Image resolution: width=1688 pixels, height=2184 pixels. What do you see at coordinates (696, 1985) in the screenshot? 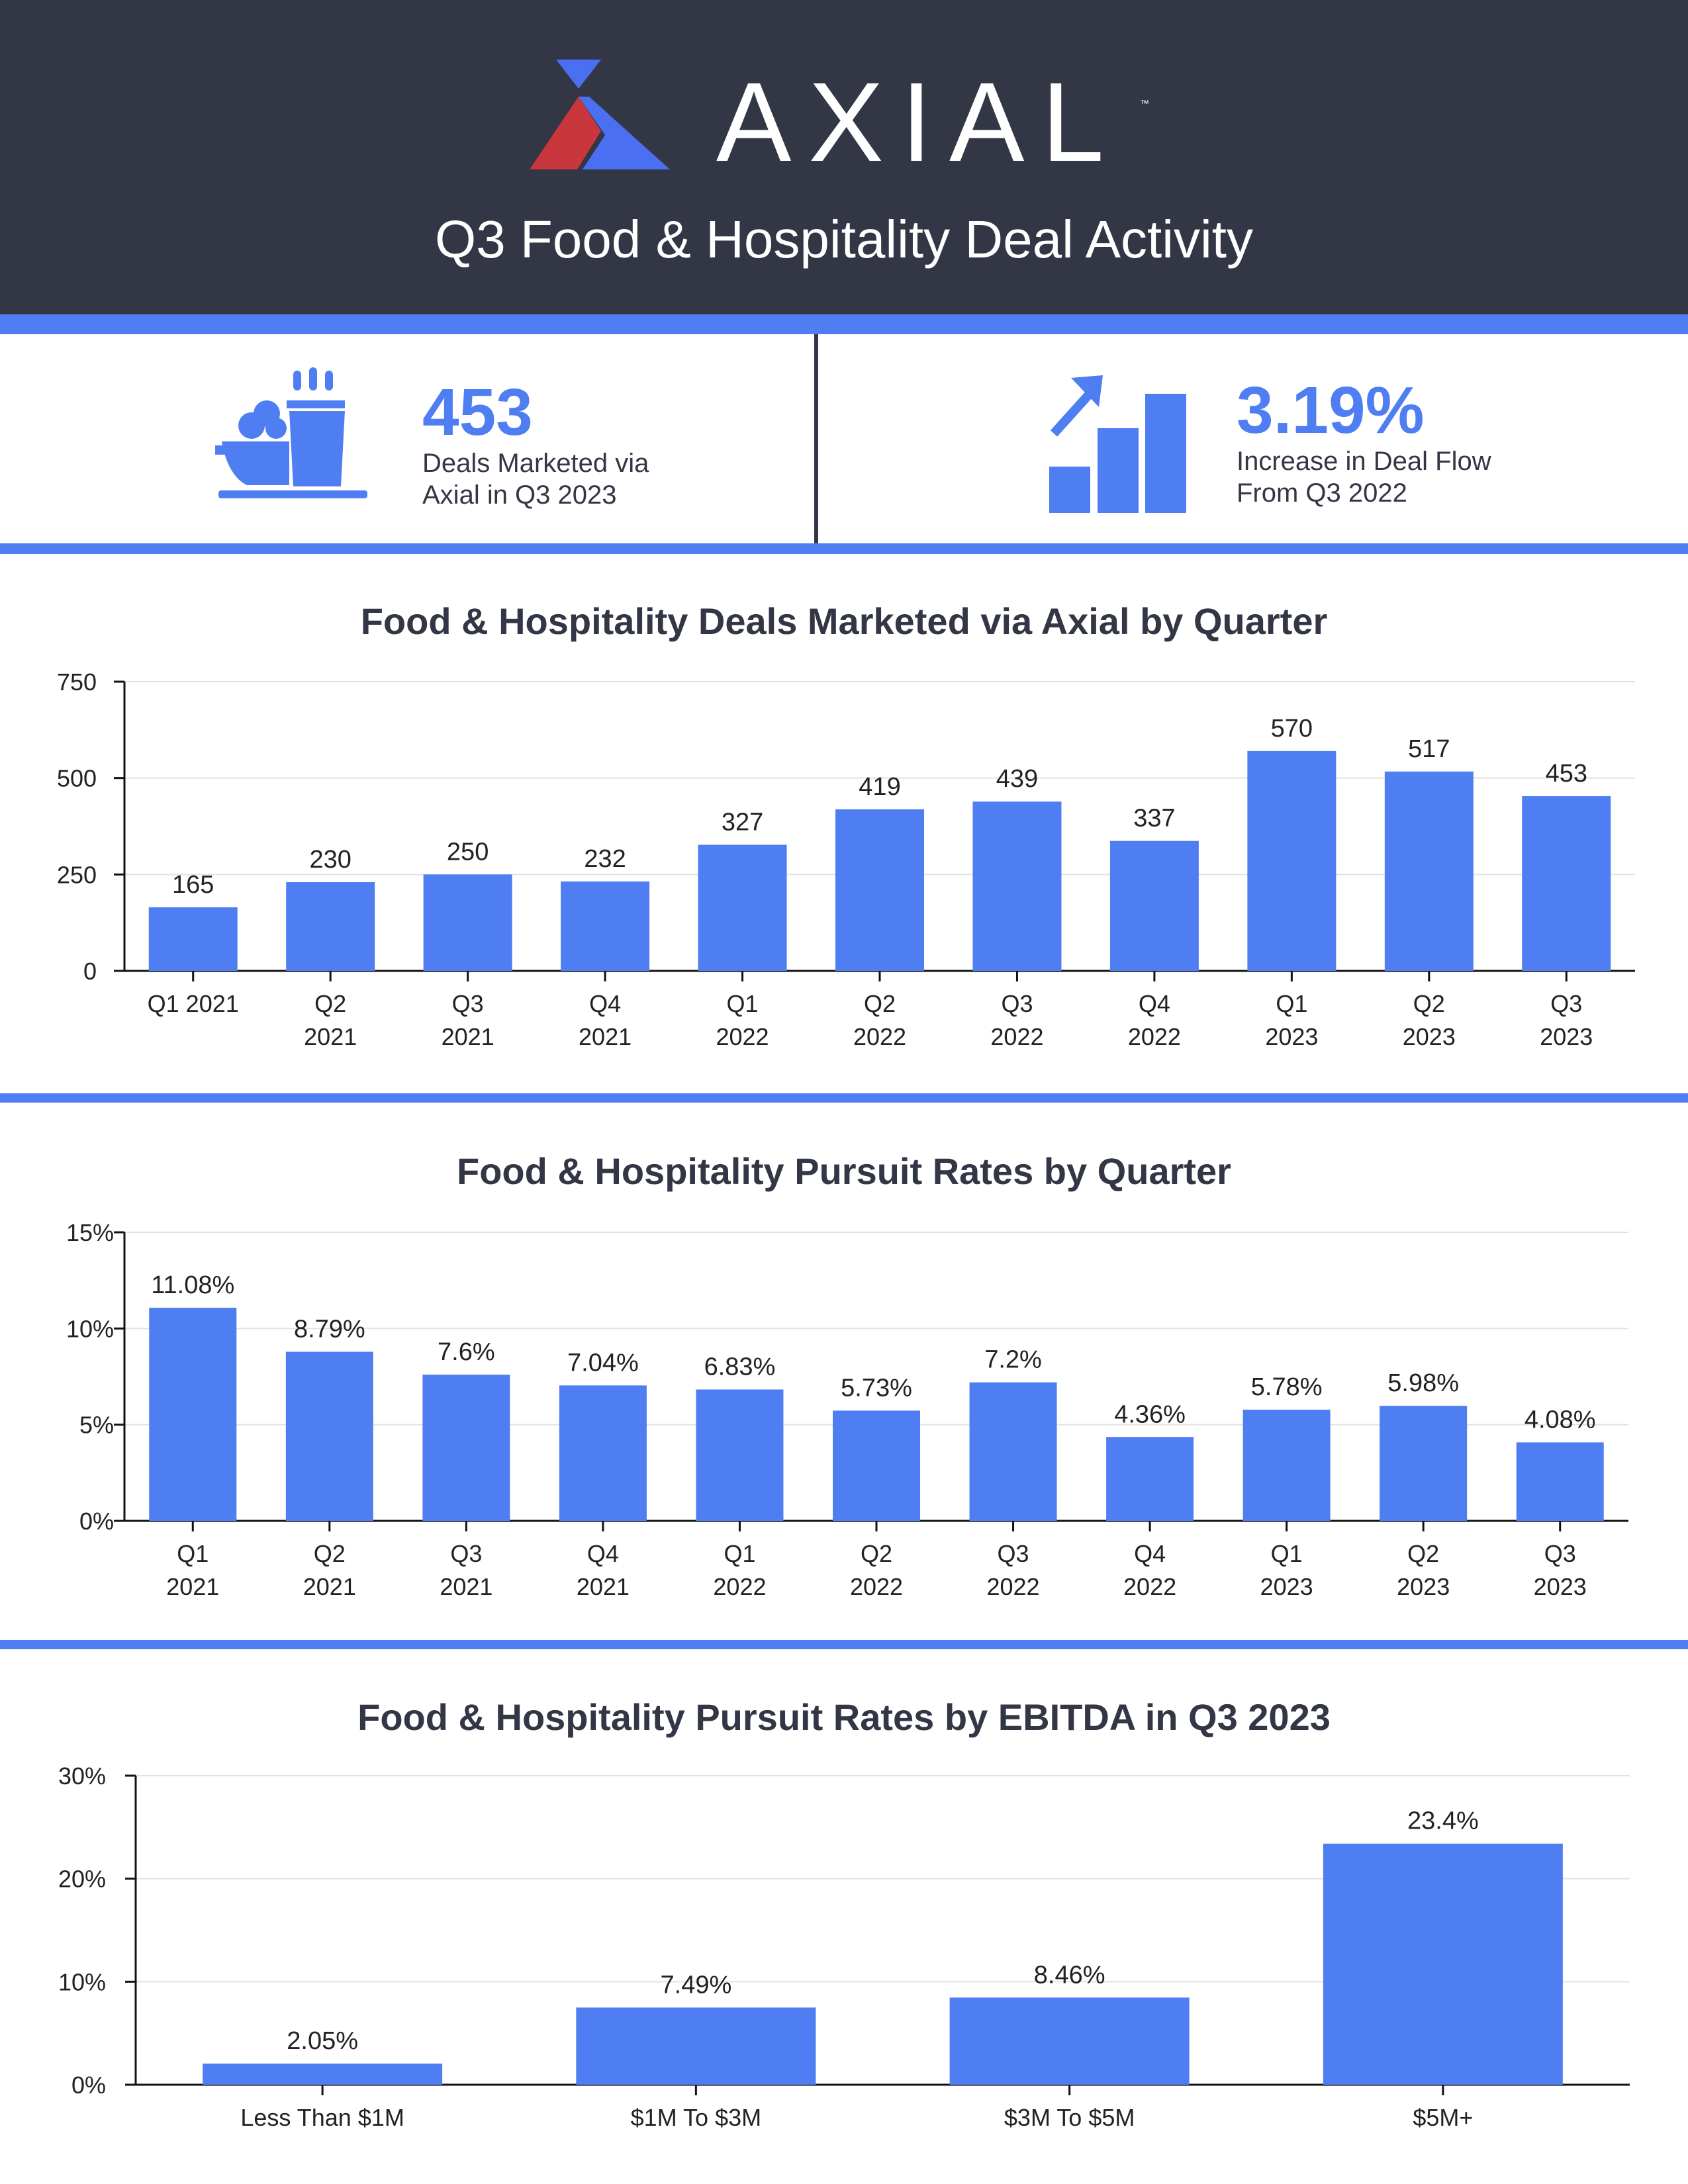
I see `data-label: 7.49%` at bounding box center [696, 1985].